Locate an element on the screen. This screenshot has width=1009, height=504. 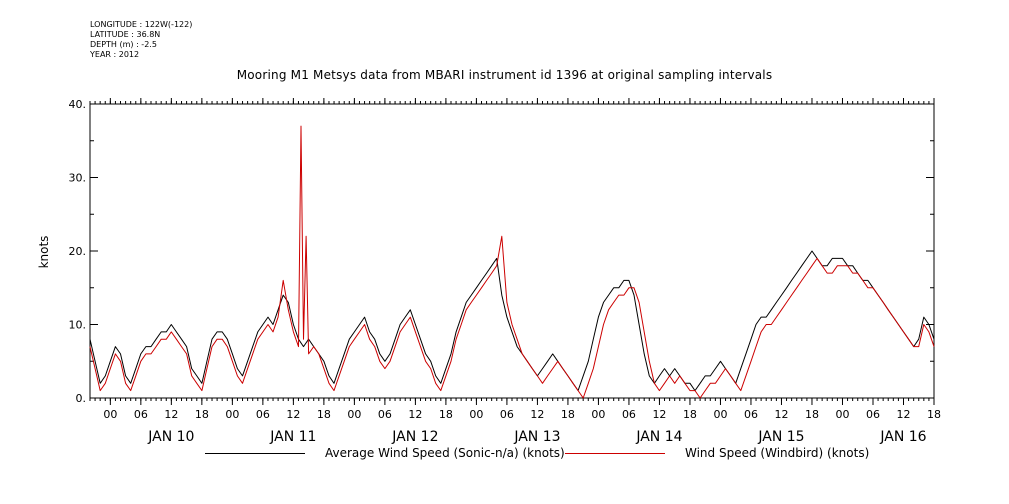
x-day-label: JAN 12 is located at coordinates (414, 437).